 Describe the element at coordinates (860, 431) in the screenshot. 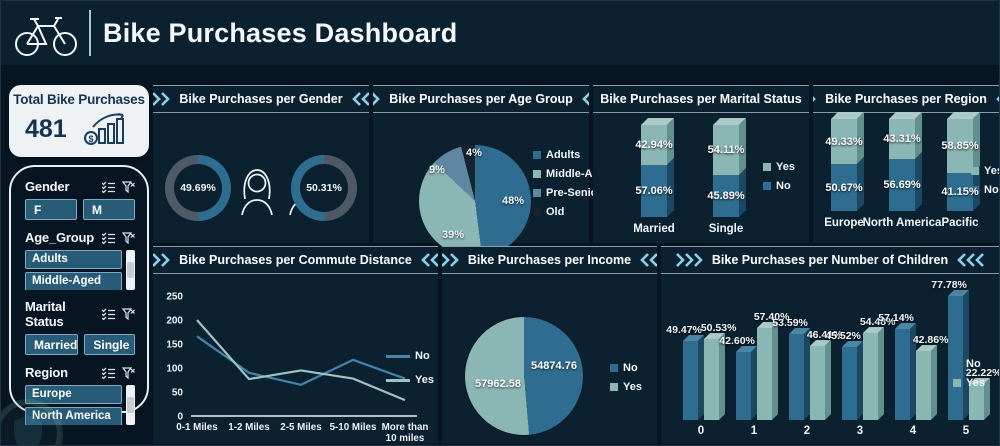

I see `category-label: 3` at that location.